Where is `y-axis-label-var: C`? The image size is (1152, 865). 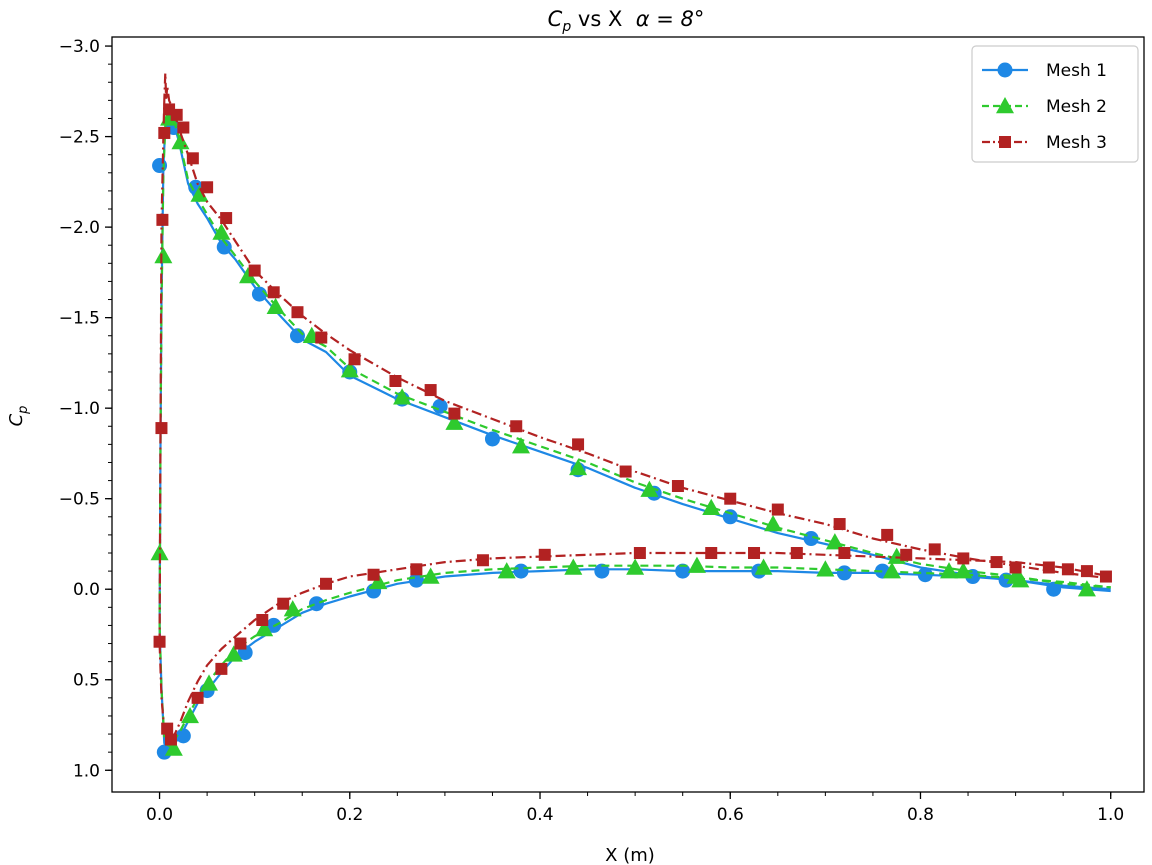
y-axis-label-var: C is located at coordinates (16, 419).